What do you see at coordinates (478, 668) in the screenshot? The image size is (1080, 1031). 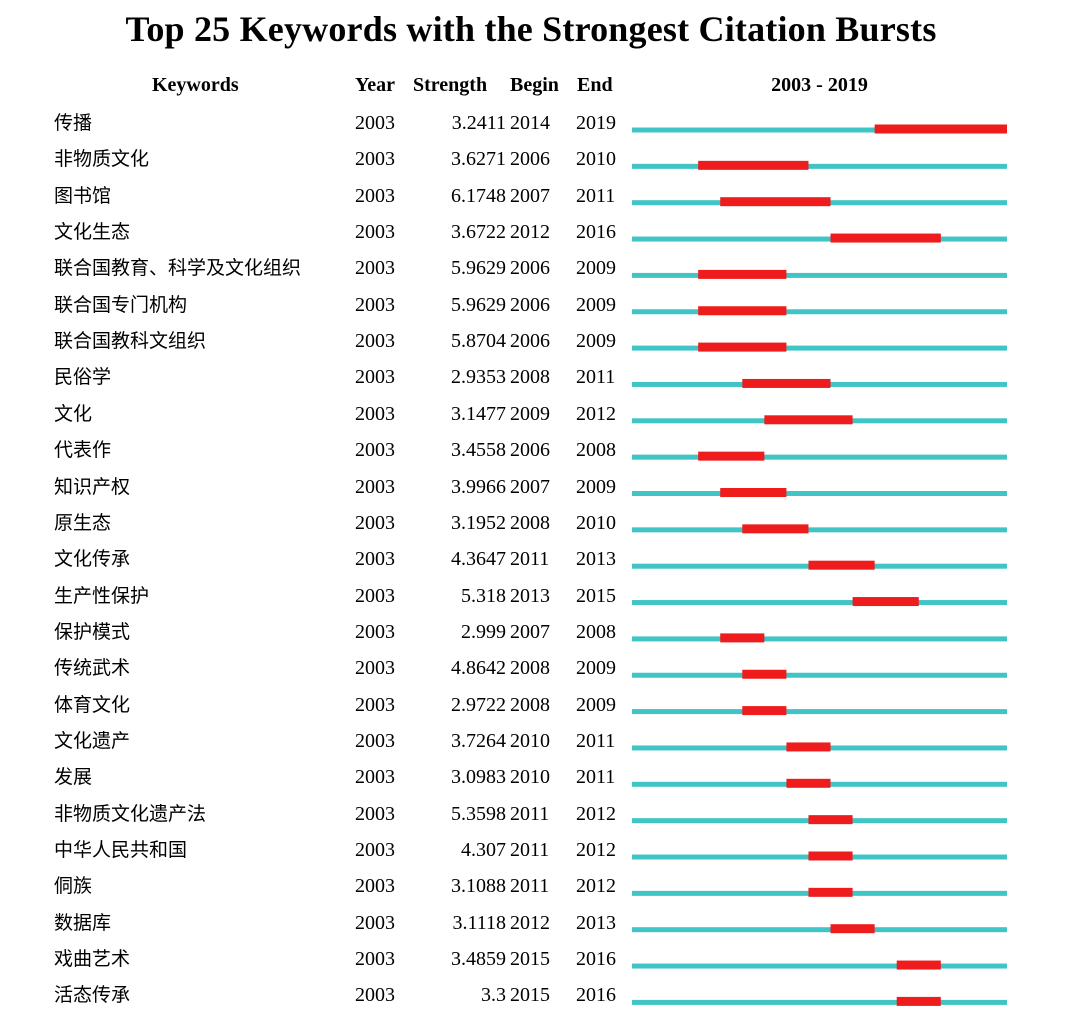 I see `strength-cell: 4.8642` at bounding box center [478, 668].